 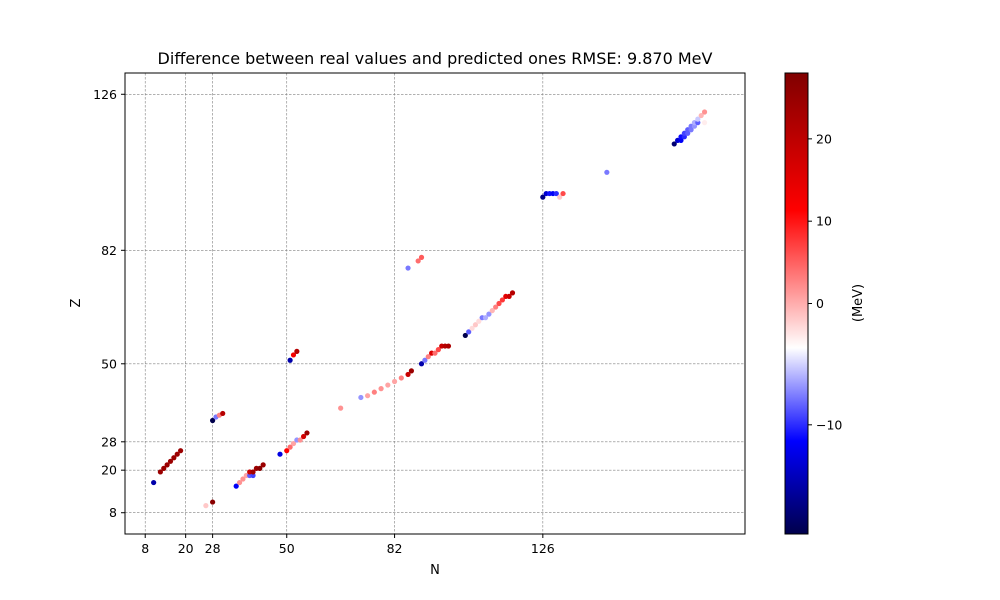 I want to click on x-tick-label: 20, so click(x=186, y=548).